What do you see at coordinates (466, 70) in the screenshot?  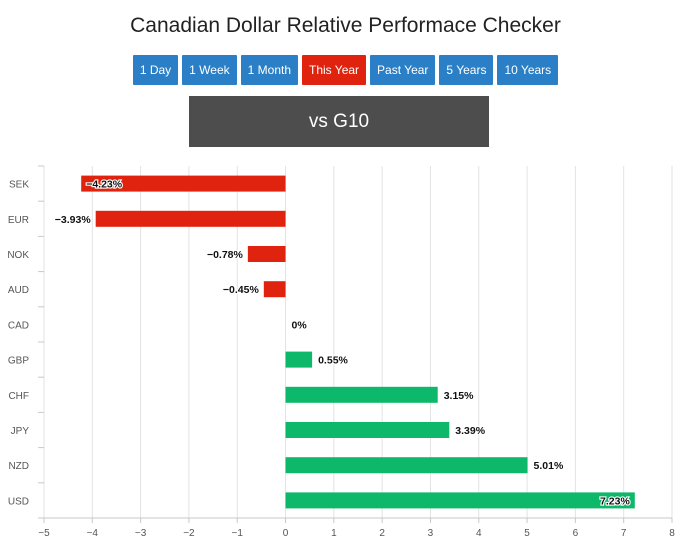 I see `5-years-button: 5 Years` at bounding box center [466, 70].